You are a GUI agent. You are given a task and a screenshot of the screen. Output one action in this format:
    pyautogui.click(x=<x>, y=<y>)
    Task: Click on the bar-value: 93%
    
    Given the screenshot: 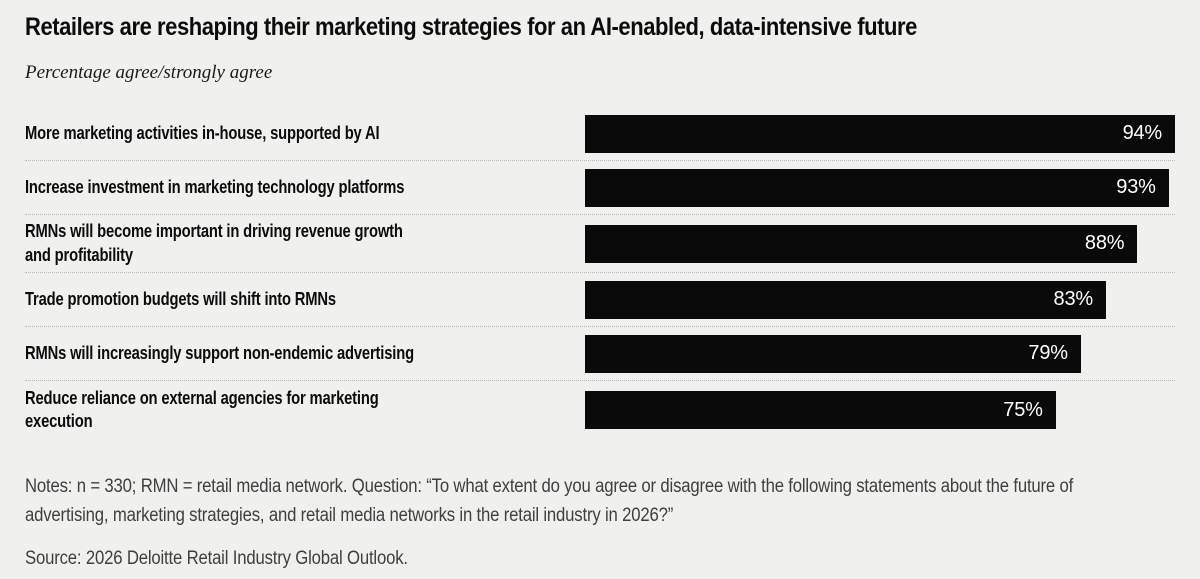 What is the action you would take?
    pyautogui.click(x=1136, y=187)
    